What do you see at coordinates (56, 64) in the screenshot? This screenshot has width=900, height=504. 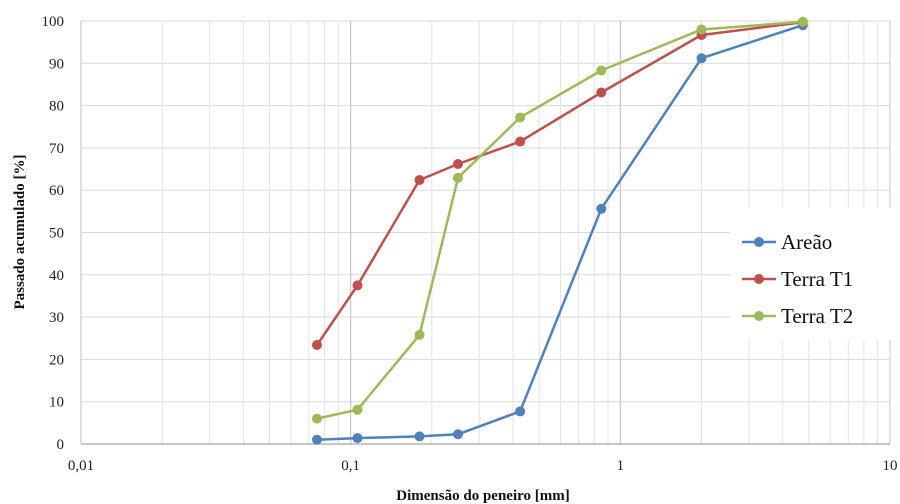 I see `y-tick-label: 90` at bounding box center [56, 64].